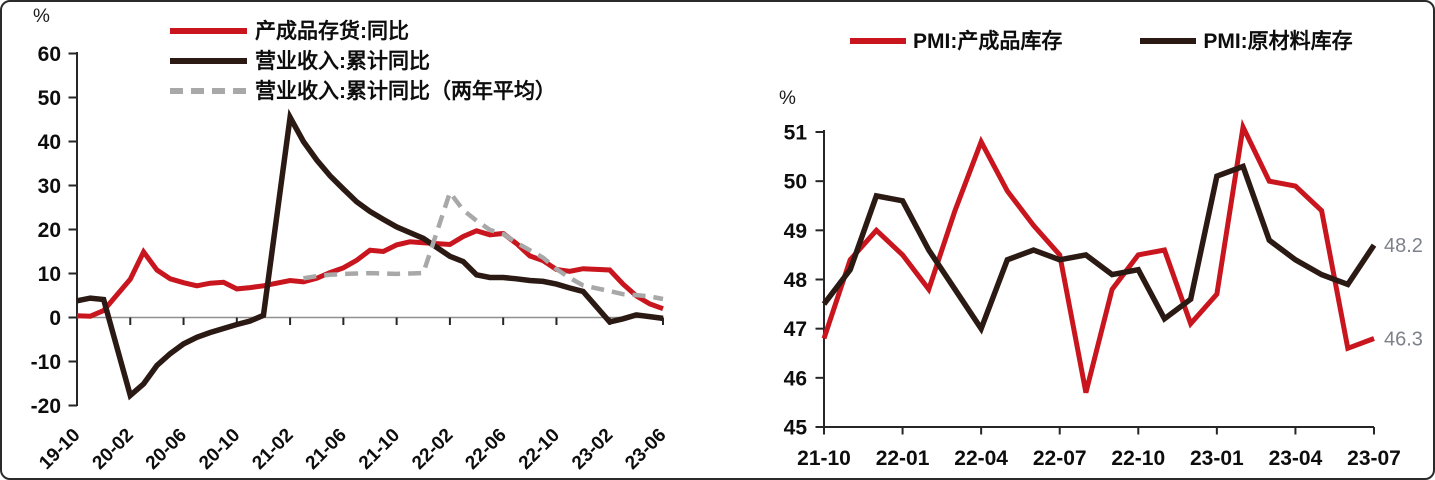 This screenshot has width=1435, height=480. I want to click on legend-item-operating-revenue-2yr-avg: 营业收入:累计同比（两年平均）, so click(363, 91).